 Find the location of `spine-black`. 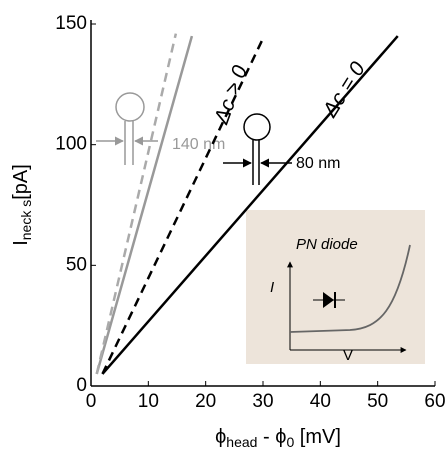

spine-black is located at coordinates (257, 149).